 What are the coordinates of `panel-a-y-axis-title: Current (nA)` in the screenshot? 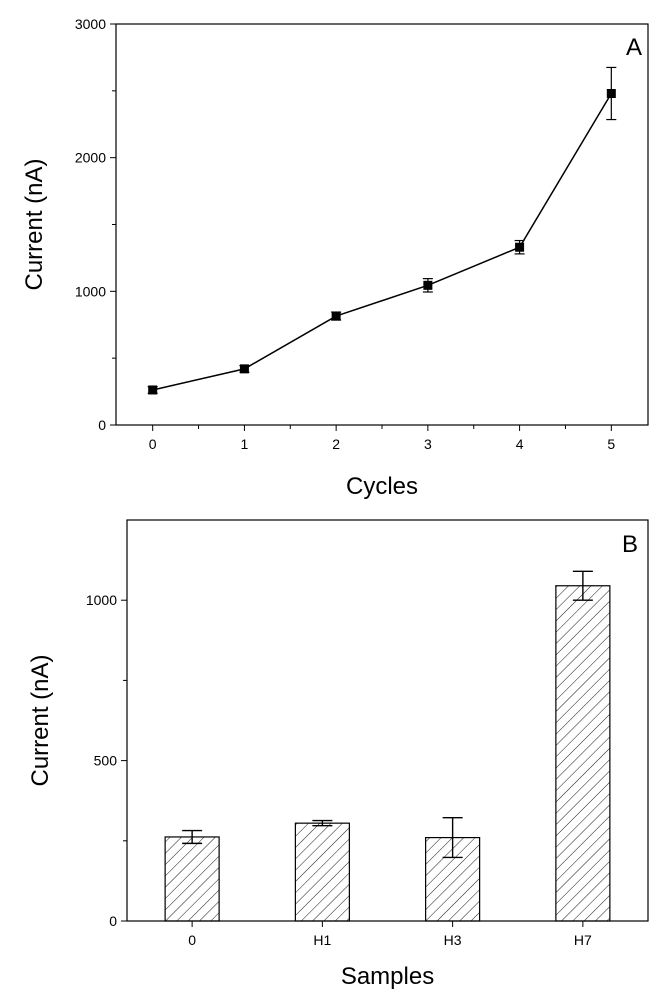 It's located at (34, 224).